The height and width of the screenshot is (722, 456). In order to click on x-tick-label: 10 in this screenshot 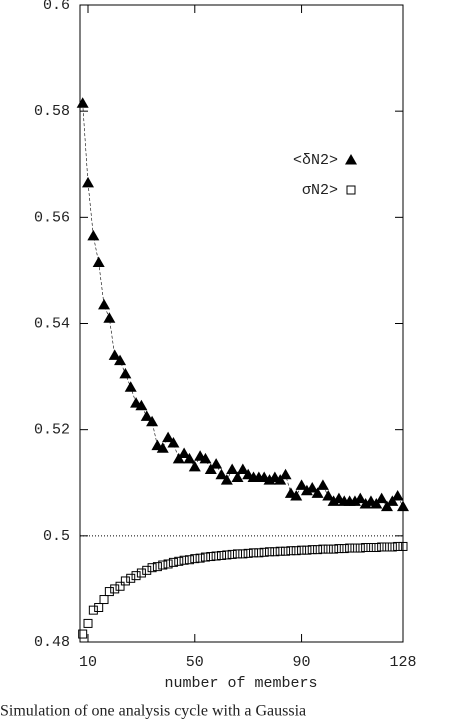, I will do `click(88, 662)`.